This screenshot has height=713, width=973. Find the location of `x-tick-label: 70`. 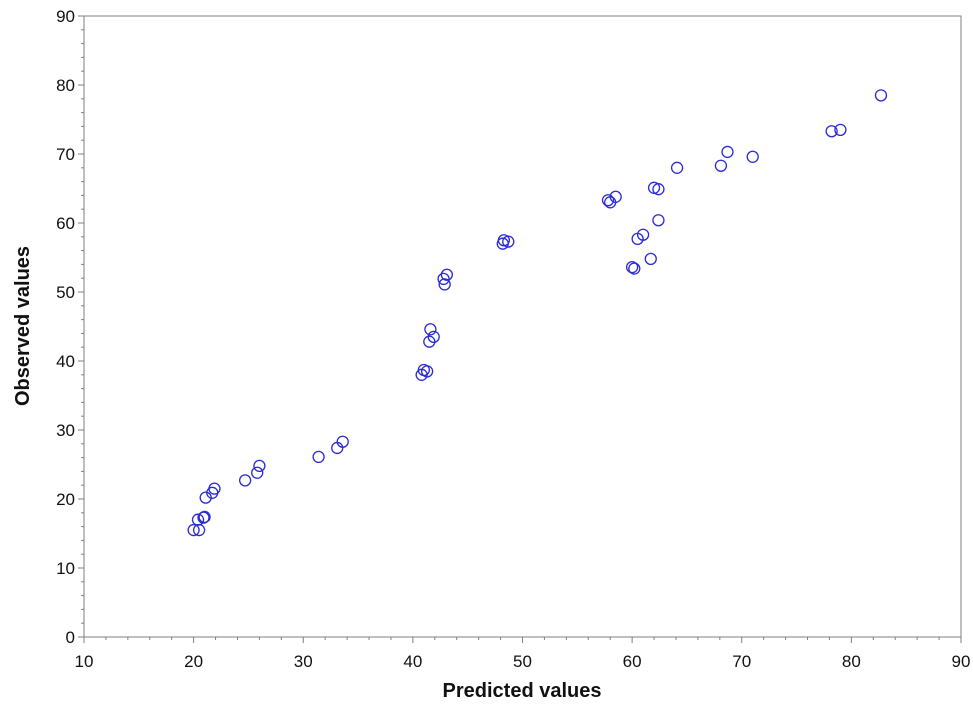

x-tick-label: 70 is located at coordinates (741, 661).